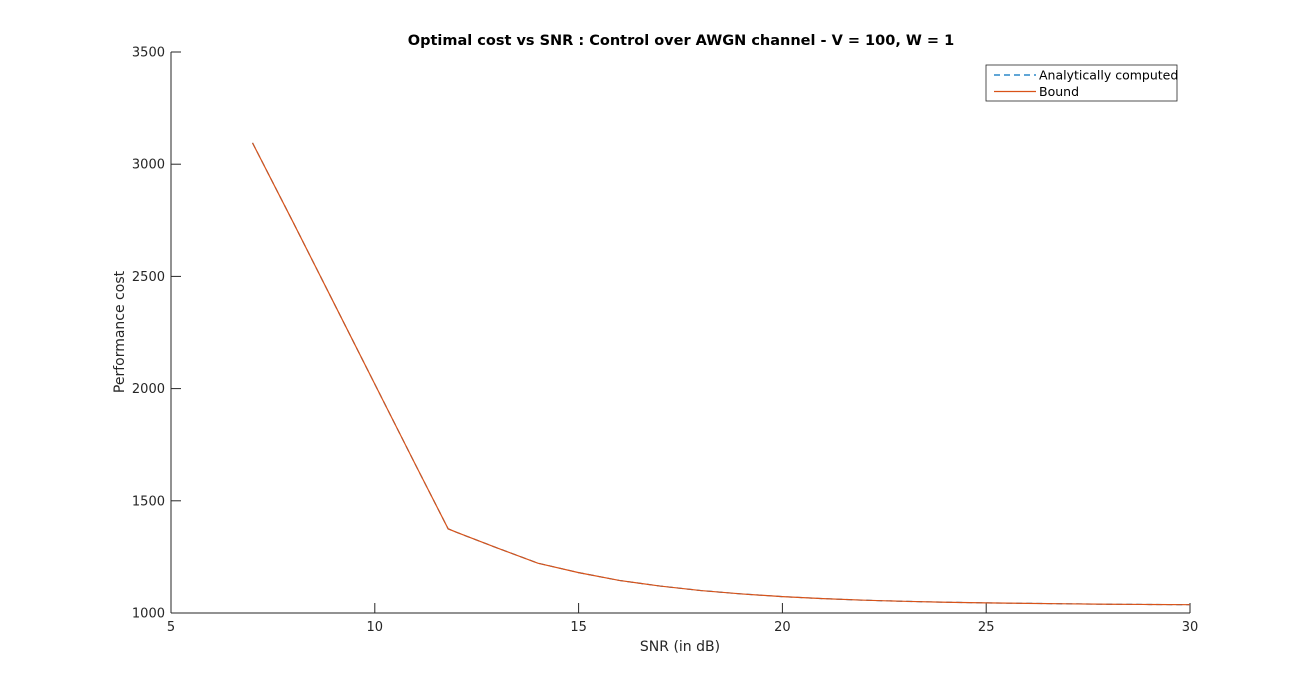 This screenshot has height=689, width=1315. What do you see at coordinates (171, 627) in the screenshot?
I see `x-tick-label: 5` at bounding box center [171, 627].